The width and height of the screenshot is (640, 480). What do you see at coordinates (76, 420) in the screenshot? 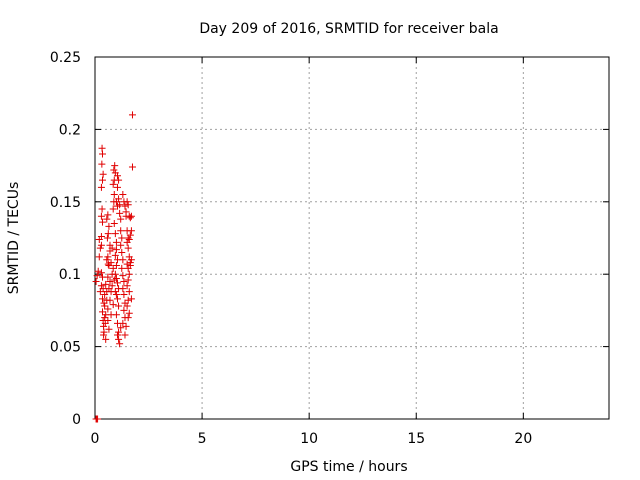
I see `y-tick-label: 0` at bounding box center [76, 420].